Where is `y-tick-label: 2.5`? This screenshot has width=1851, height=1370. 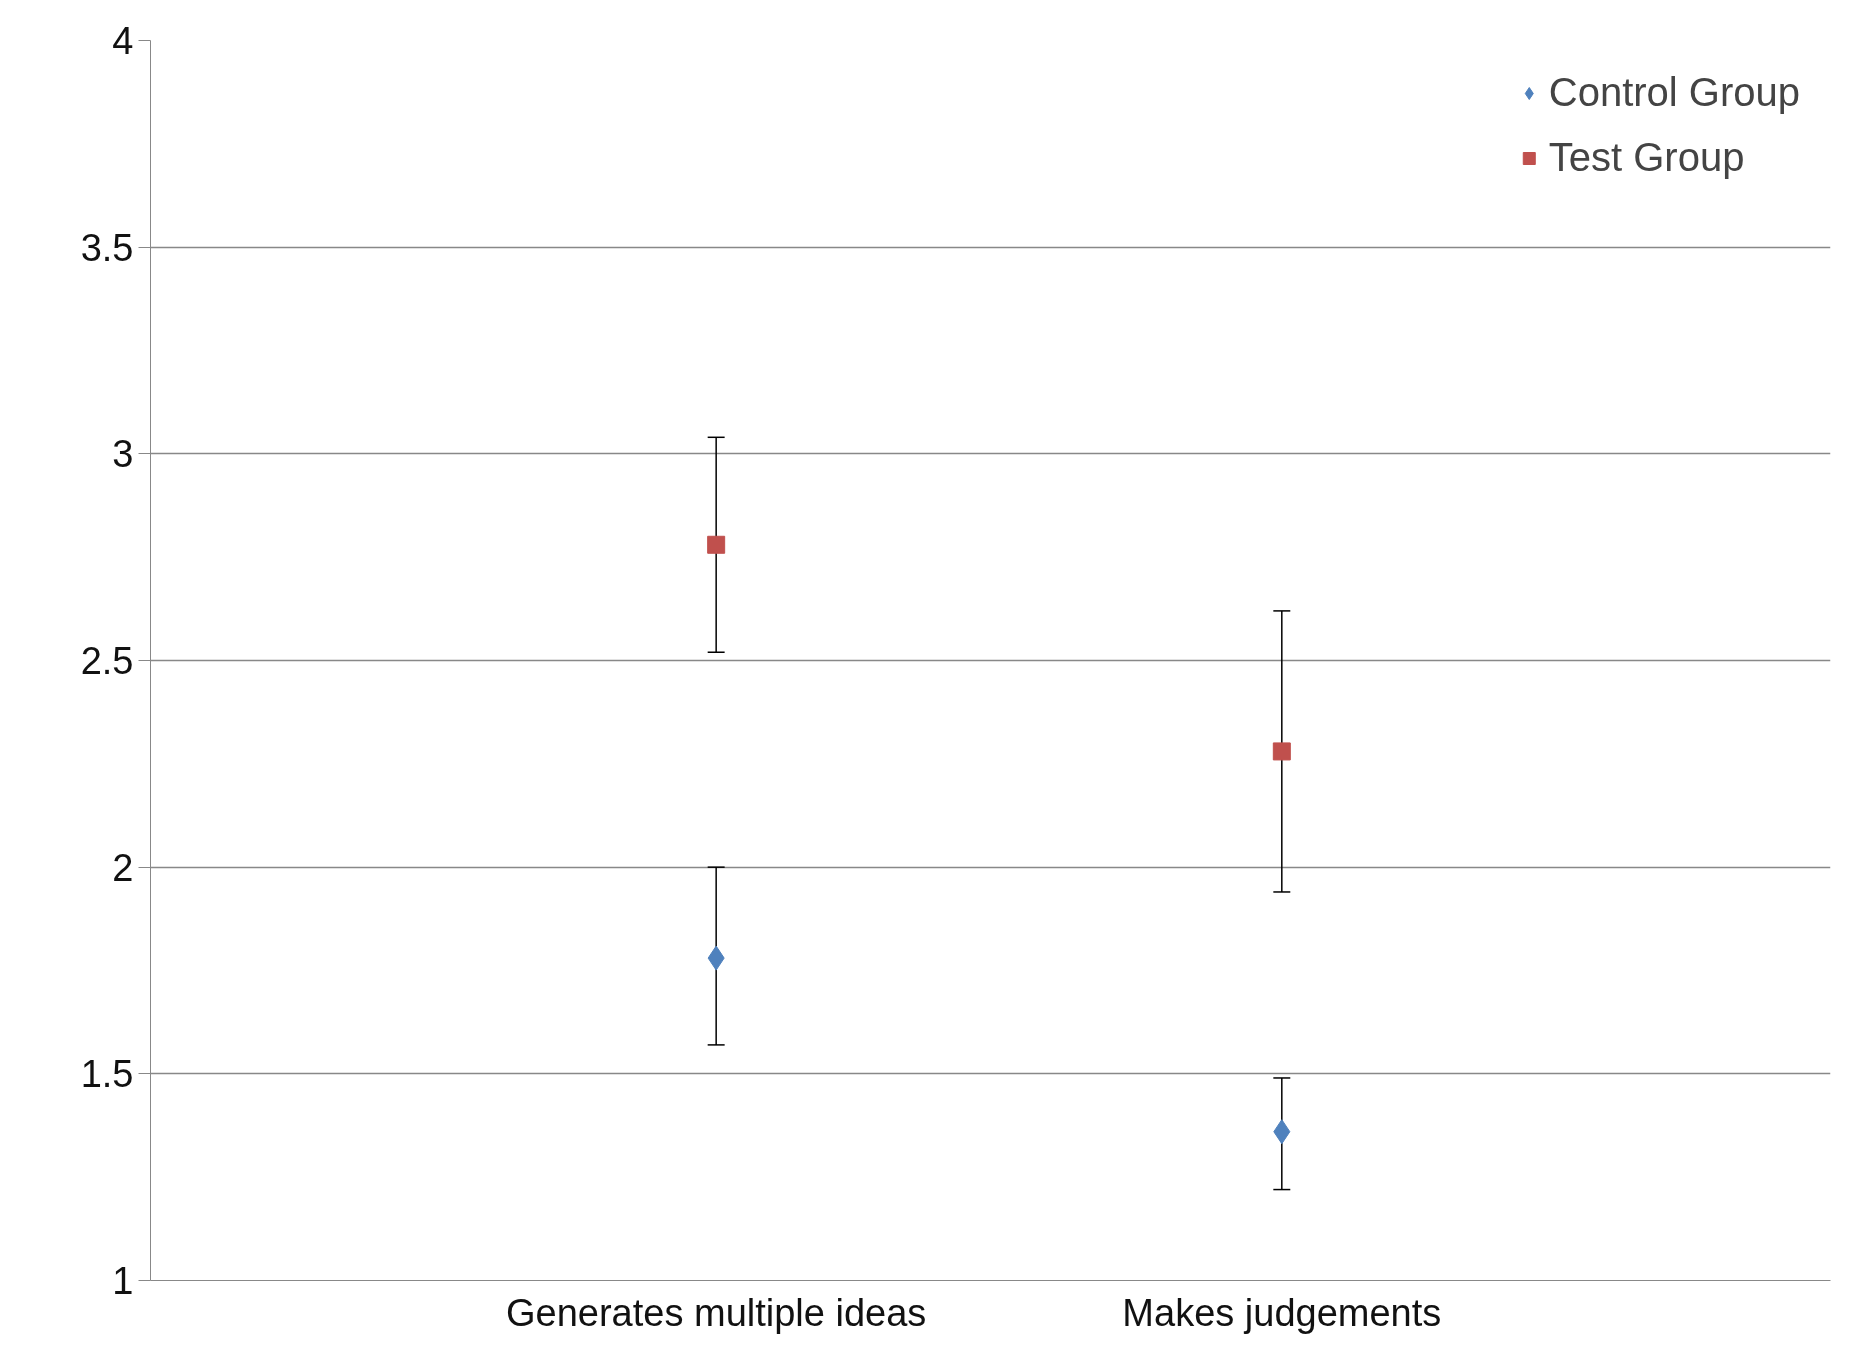
y-tick-label: 2.5 is located at coordinates (107, 661).